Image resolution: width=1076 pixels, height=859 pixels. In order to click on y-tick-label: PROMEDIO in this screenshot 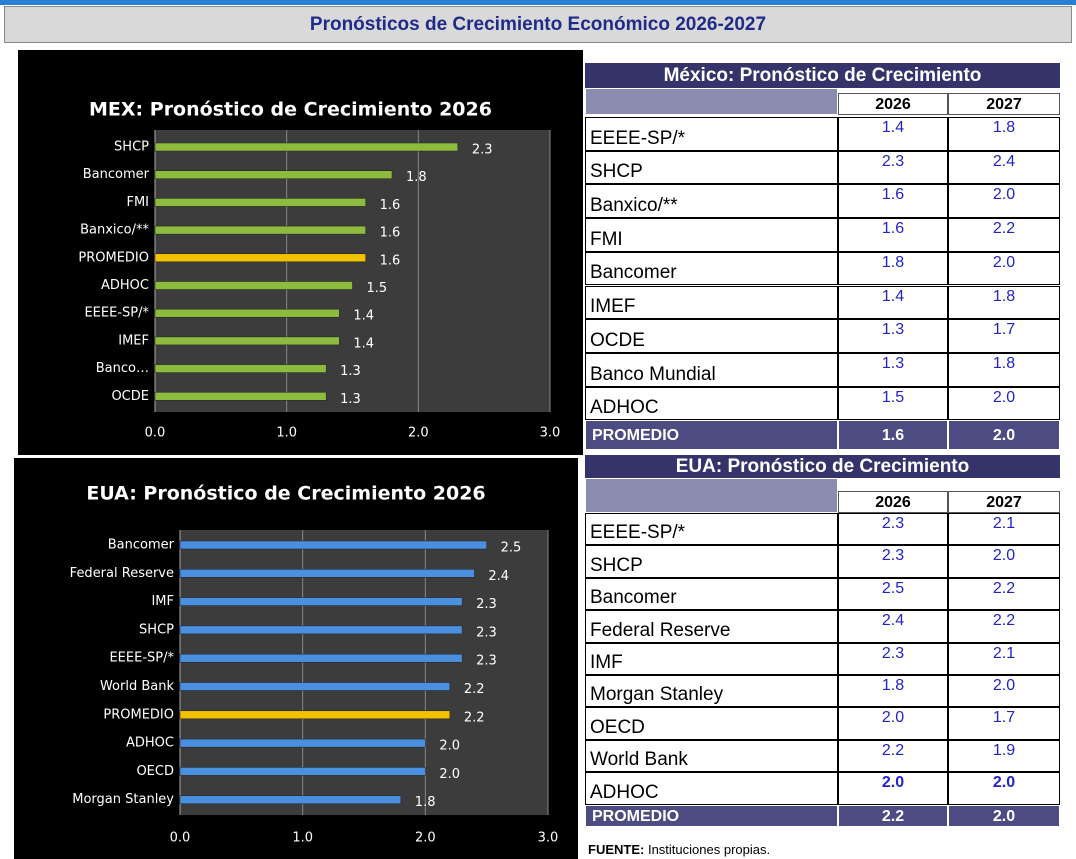, I will do `click(138, 714)`.